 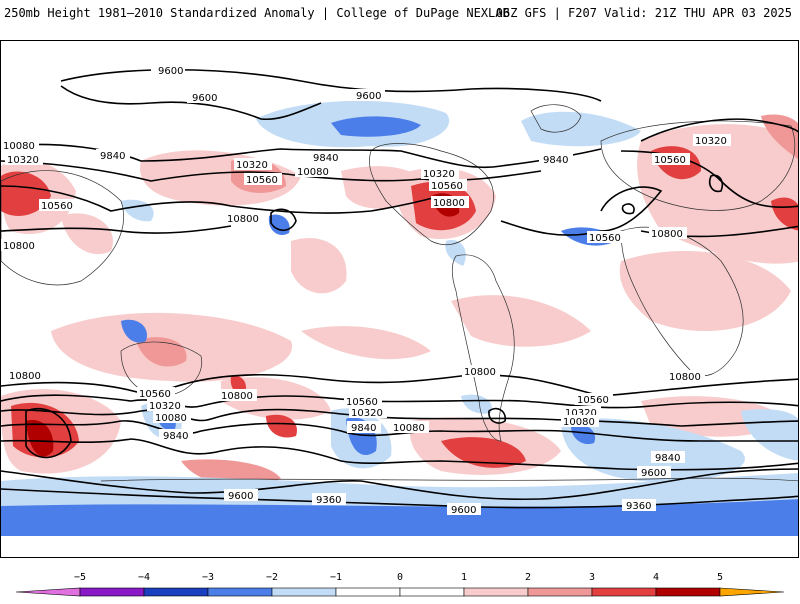 What do you see at coordinates (624, 592) in the screenshot?
I see `colorbar-swatch-pos3` at bounding box center [624, 592].